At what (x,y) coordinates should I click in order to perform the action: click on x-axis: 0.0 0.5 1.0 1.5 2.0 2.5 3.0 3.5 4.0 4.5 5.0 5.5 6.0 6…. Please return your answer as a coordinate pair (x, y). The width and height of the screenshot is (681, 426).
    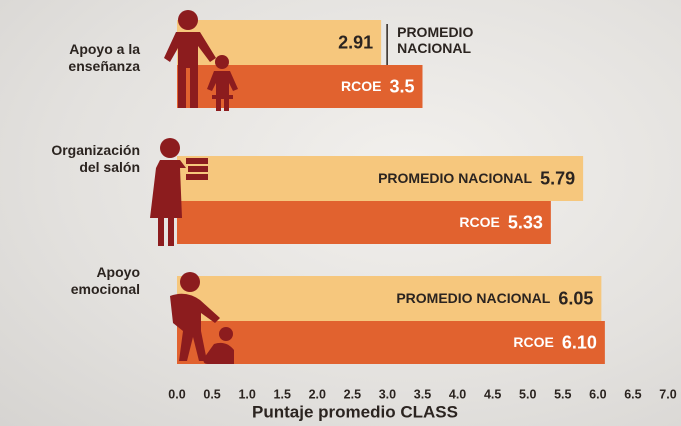
    Looking at the image, I should click on (422, 394).